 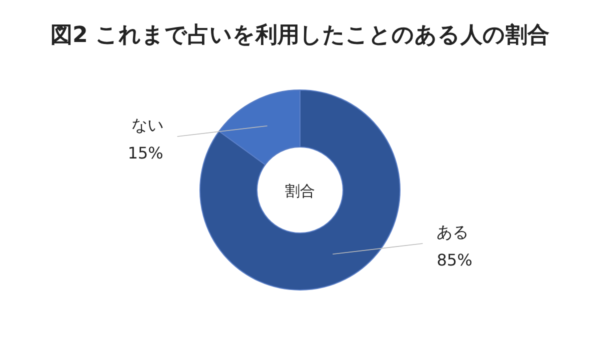 What do you see at coordinates (300, 35) in the screenshot?
I see `chart-title: 図2 これまで占いを利用したことのある人の割合` at bounding box center [300, 35].